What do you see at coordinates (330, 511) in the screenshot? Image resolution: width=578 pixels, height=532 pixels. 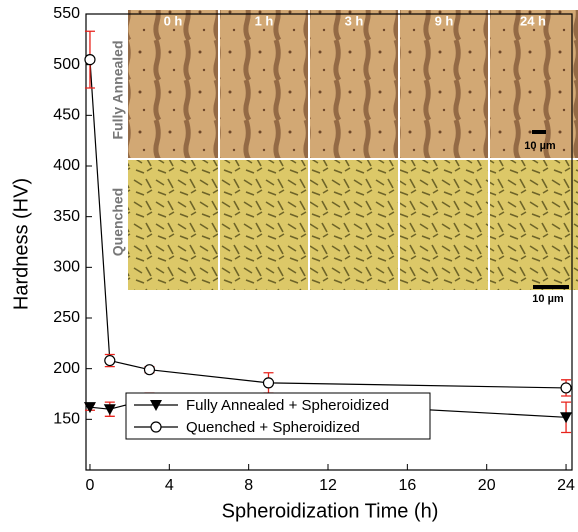 I see `x-axis-label: Spheroidization Time (h)` at bounding box center [330, 511].